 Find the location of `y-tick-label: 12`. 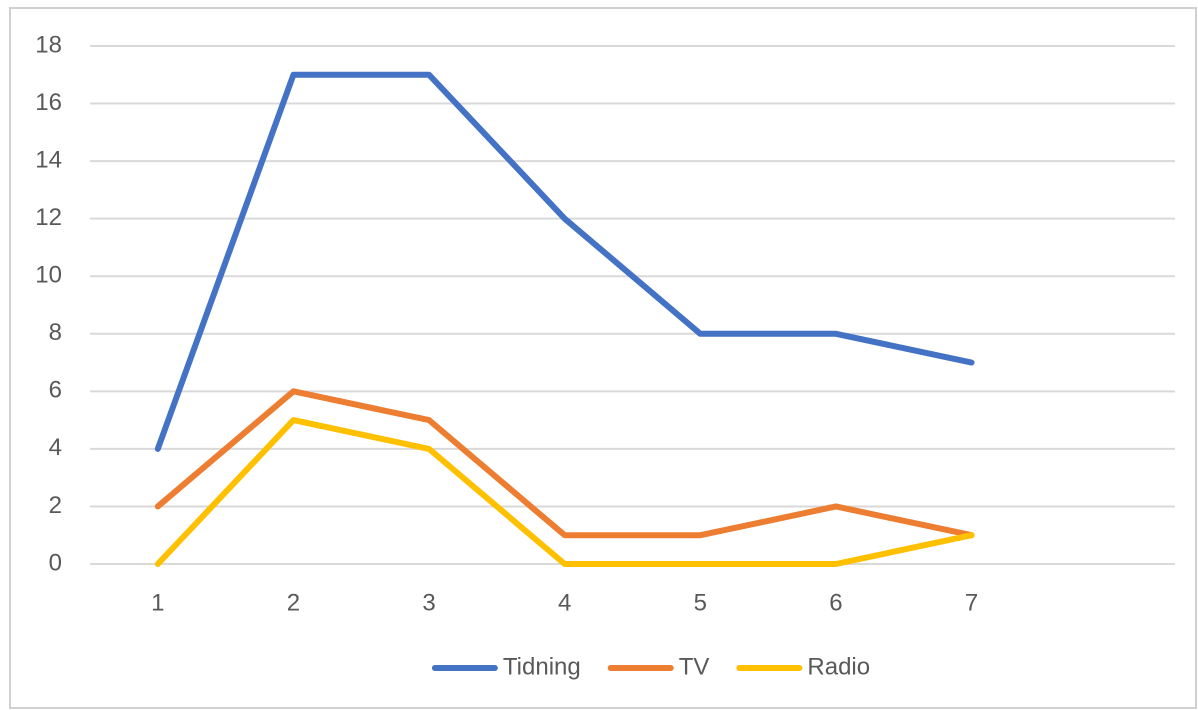

y-tick-label: 12 is located at coordinates (48, 217).